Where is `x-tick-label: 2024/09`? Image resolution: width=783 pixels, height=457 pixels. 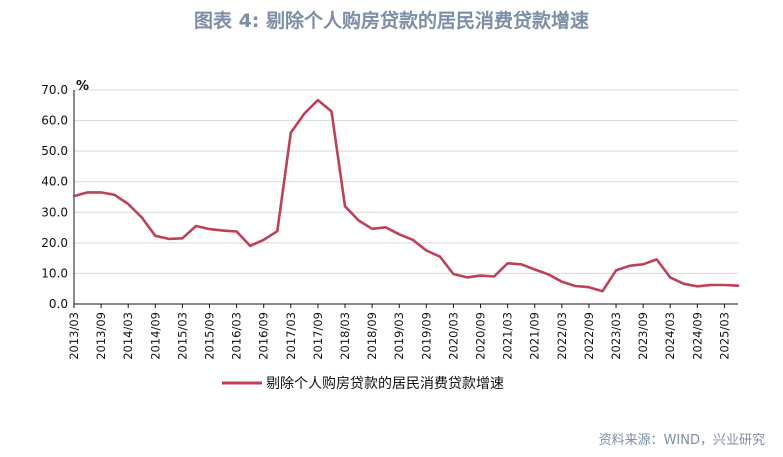
x-tick-label: 2024/09 is located at coordinates (697, 336).